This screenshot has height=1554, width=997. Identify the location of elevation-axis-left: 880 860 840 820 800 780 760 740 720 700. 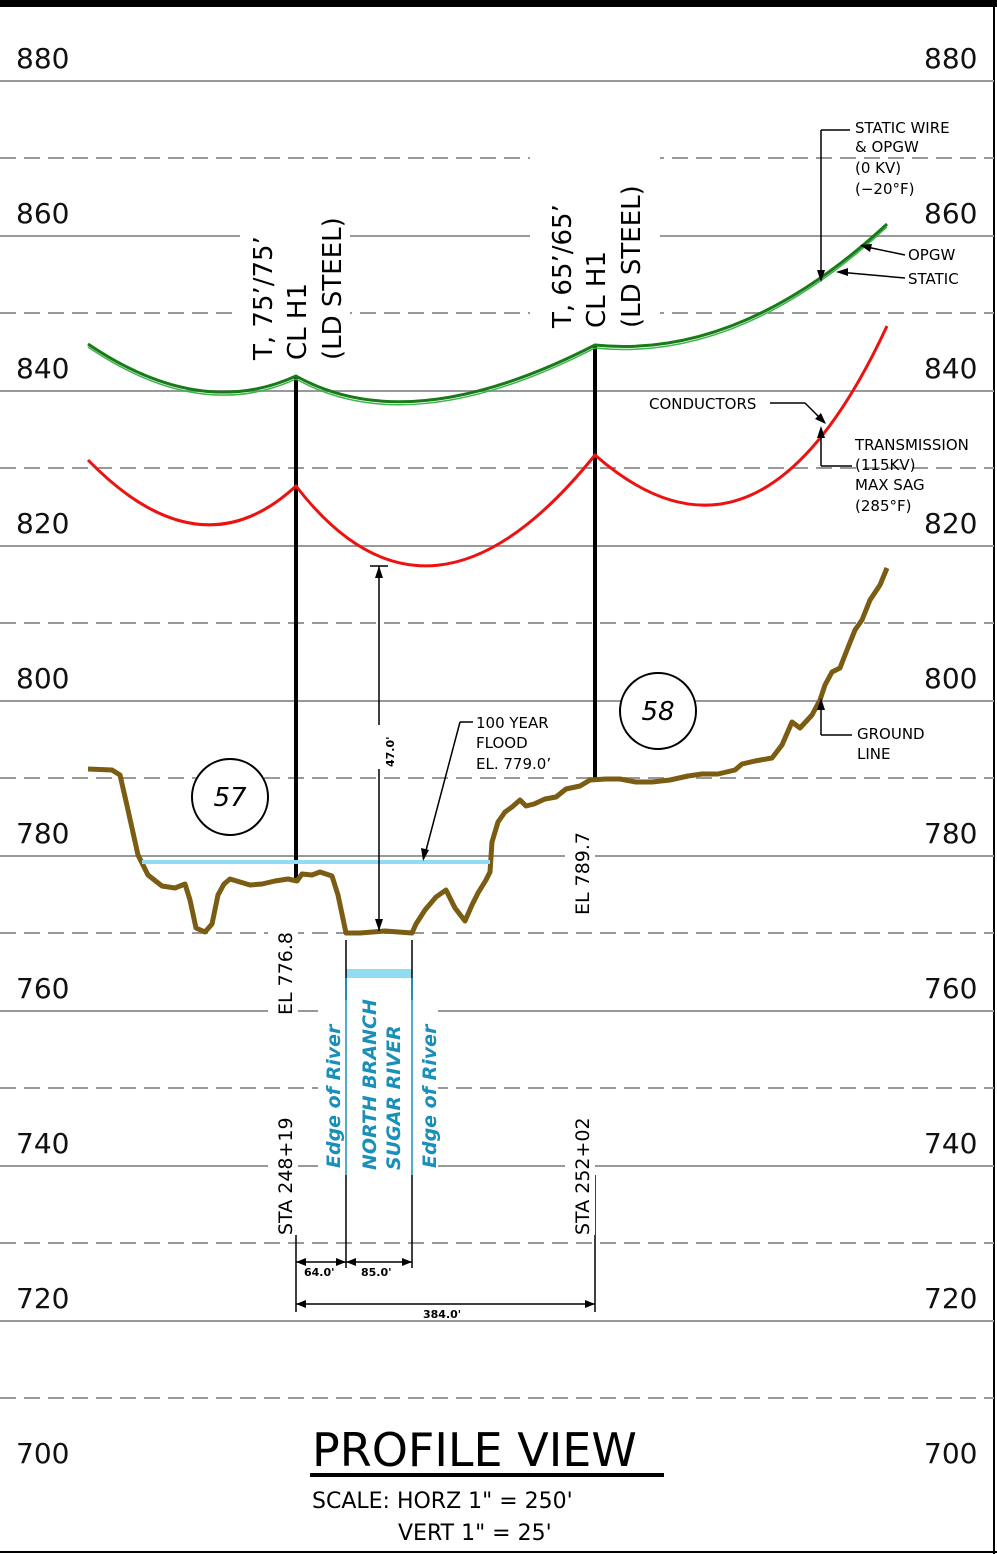
(42, 756).